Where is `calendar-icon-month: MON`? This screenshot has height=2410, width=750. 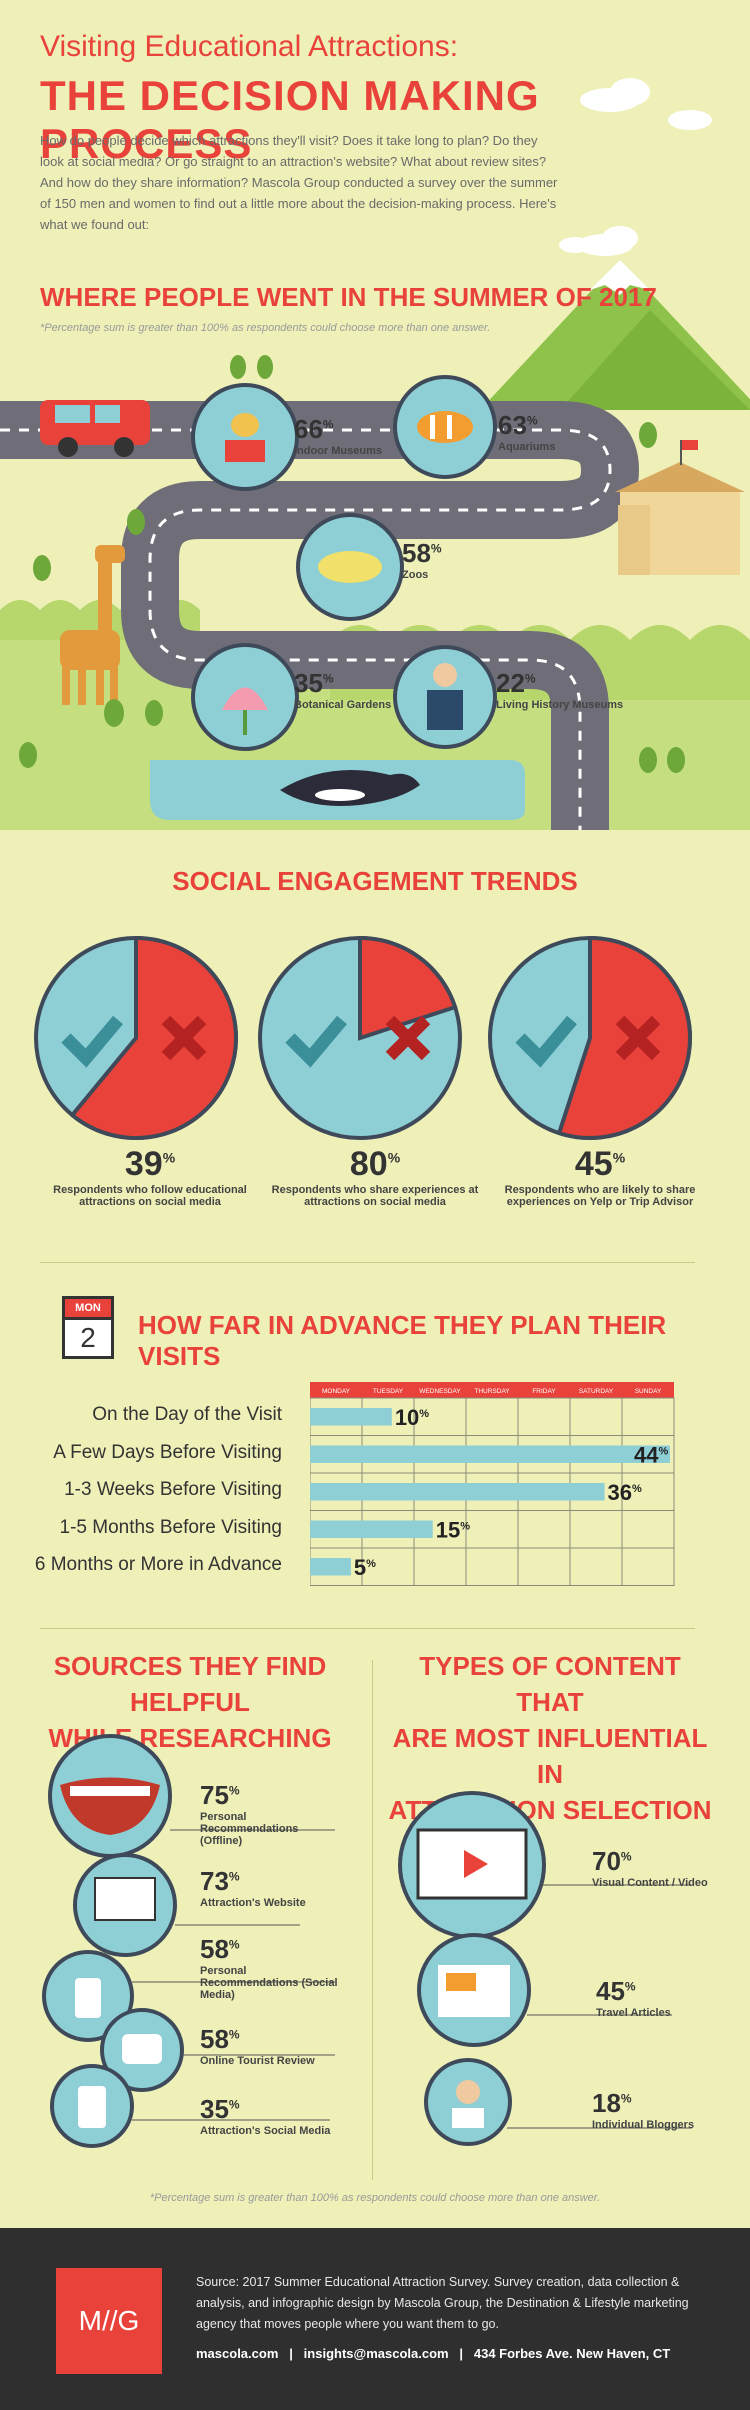
calendar-icon-month: MON is located at coordinates (88, 1306).